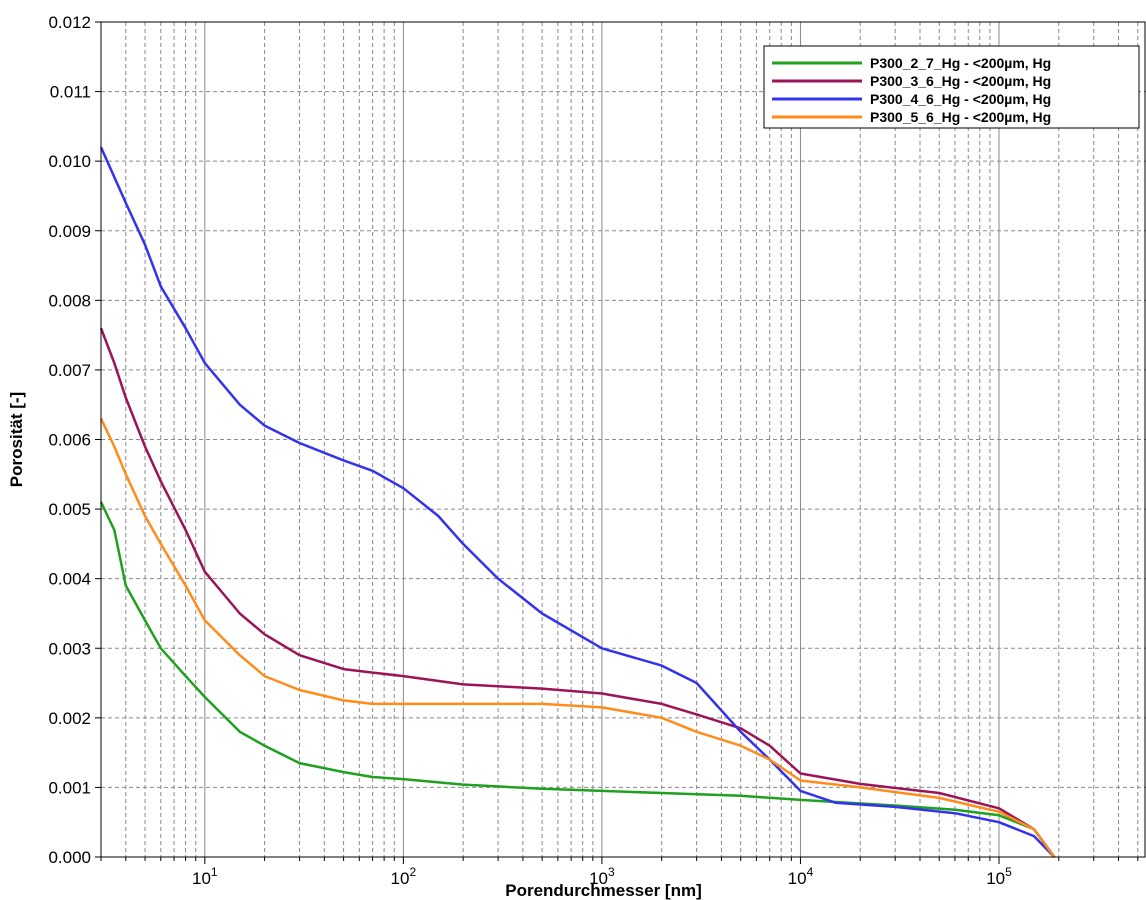  What do you see at coordinates (960, 81) in the screenshot?
I see `legend-label-2: P300_3_6_Hg - <200µm, Hg` at bounding box center [960, 81].